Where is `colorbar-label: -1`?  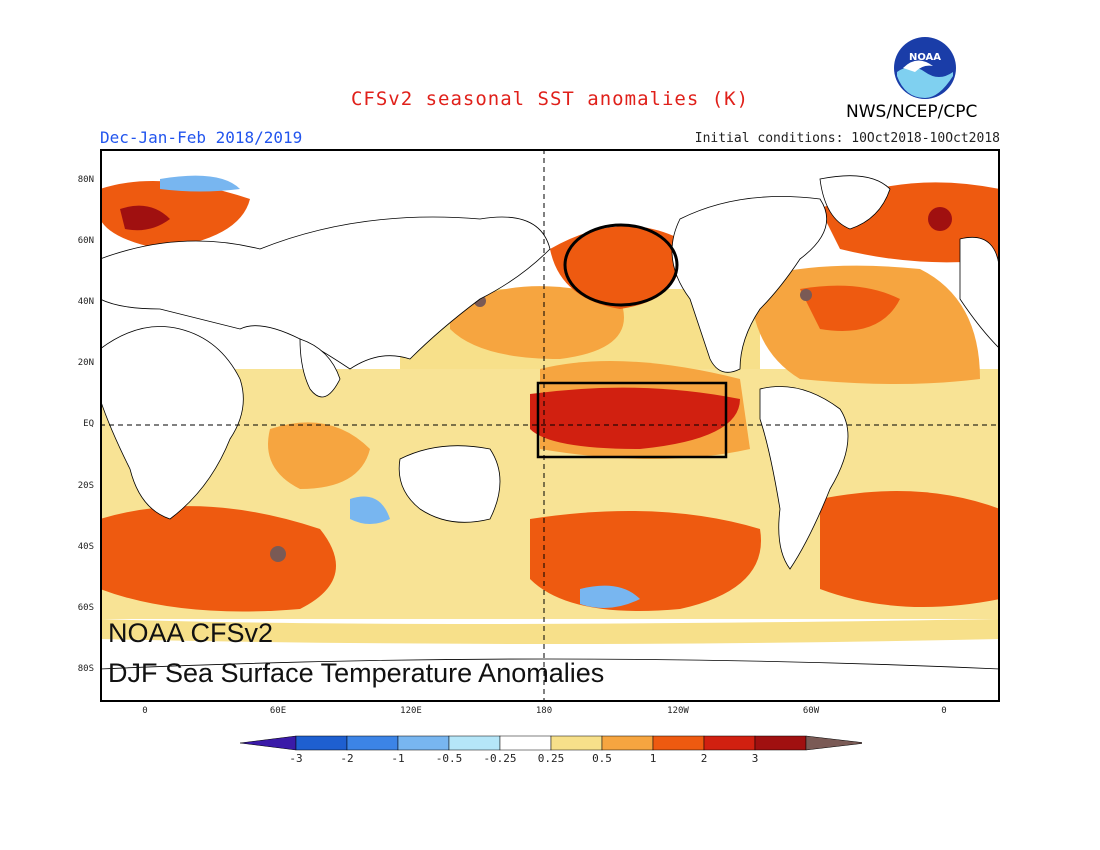 colorbar-label: -1 is located at coordinates (398, 758).